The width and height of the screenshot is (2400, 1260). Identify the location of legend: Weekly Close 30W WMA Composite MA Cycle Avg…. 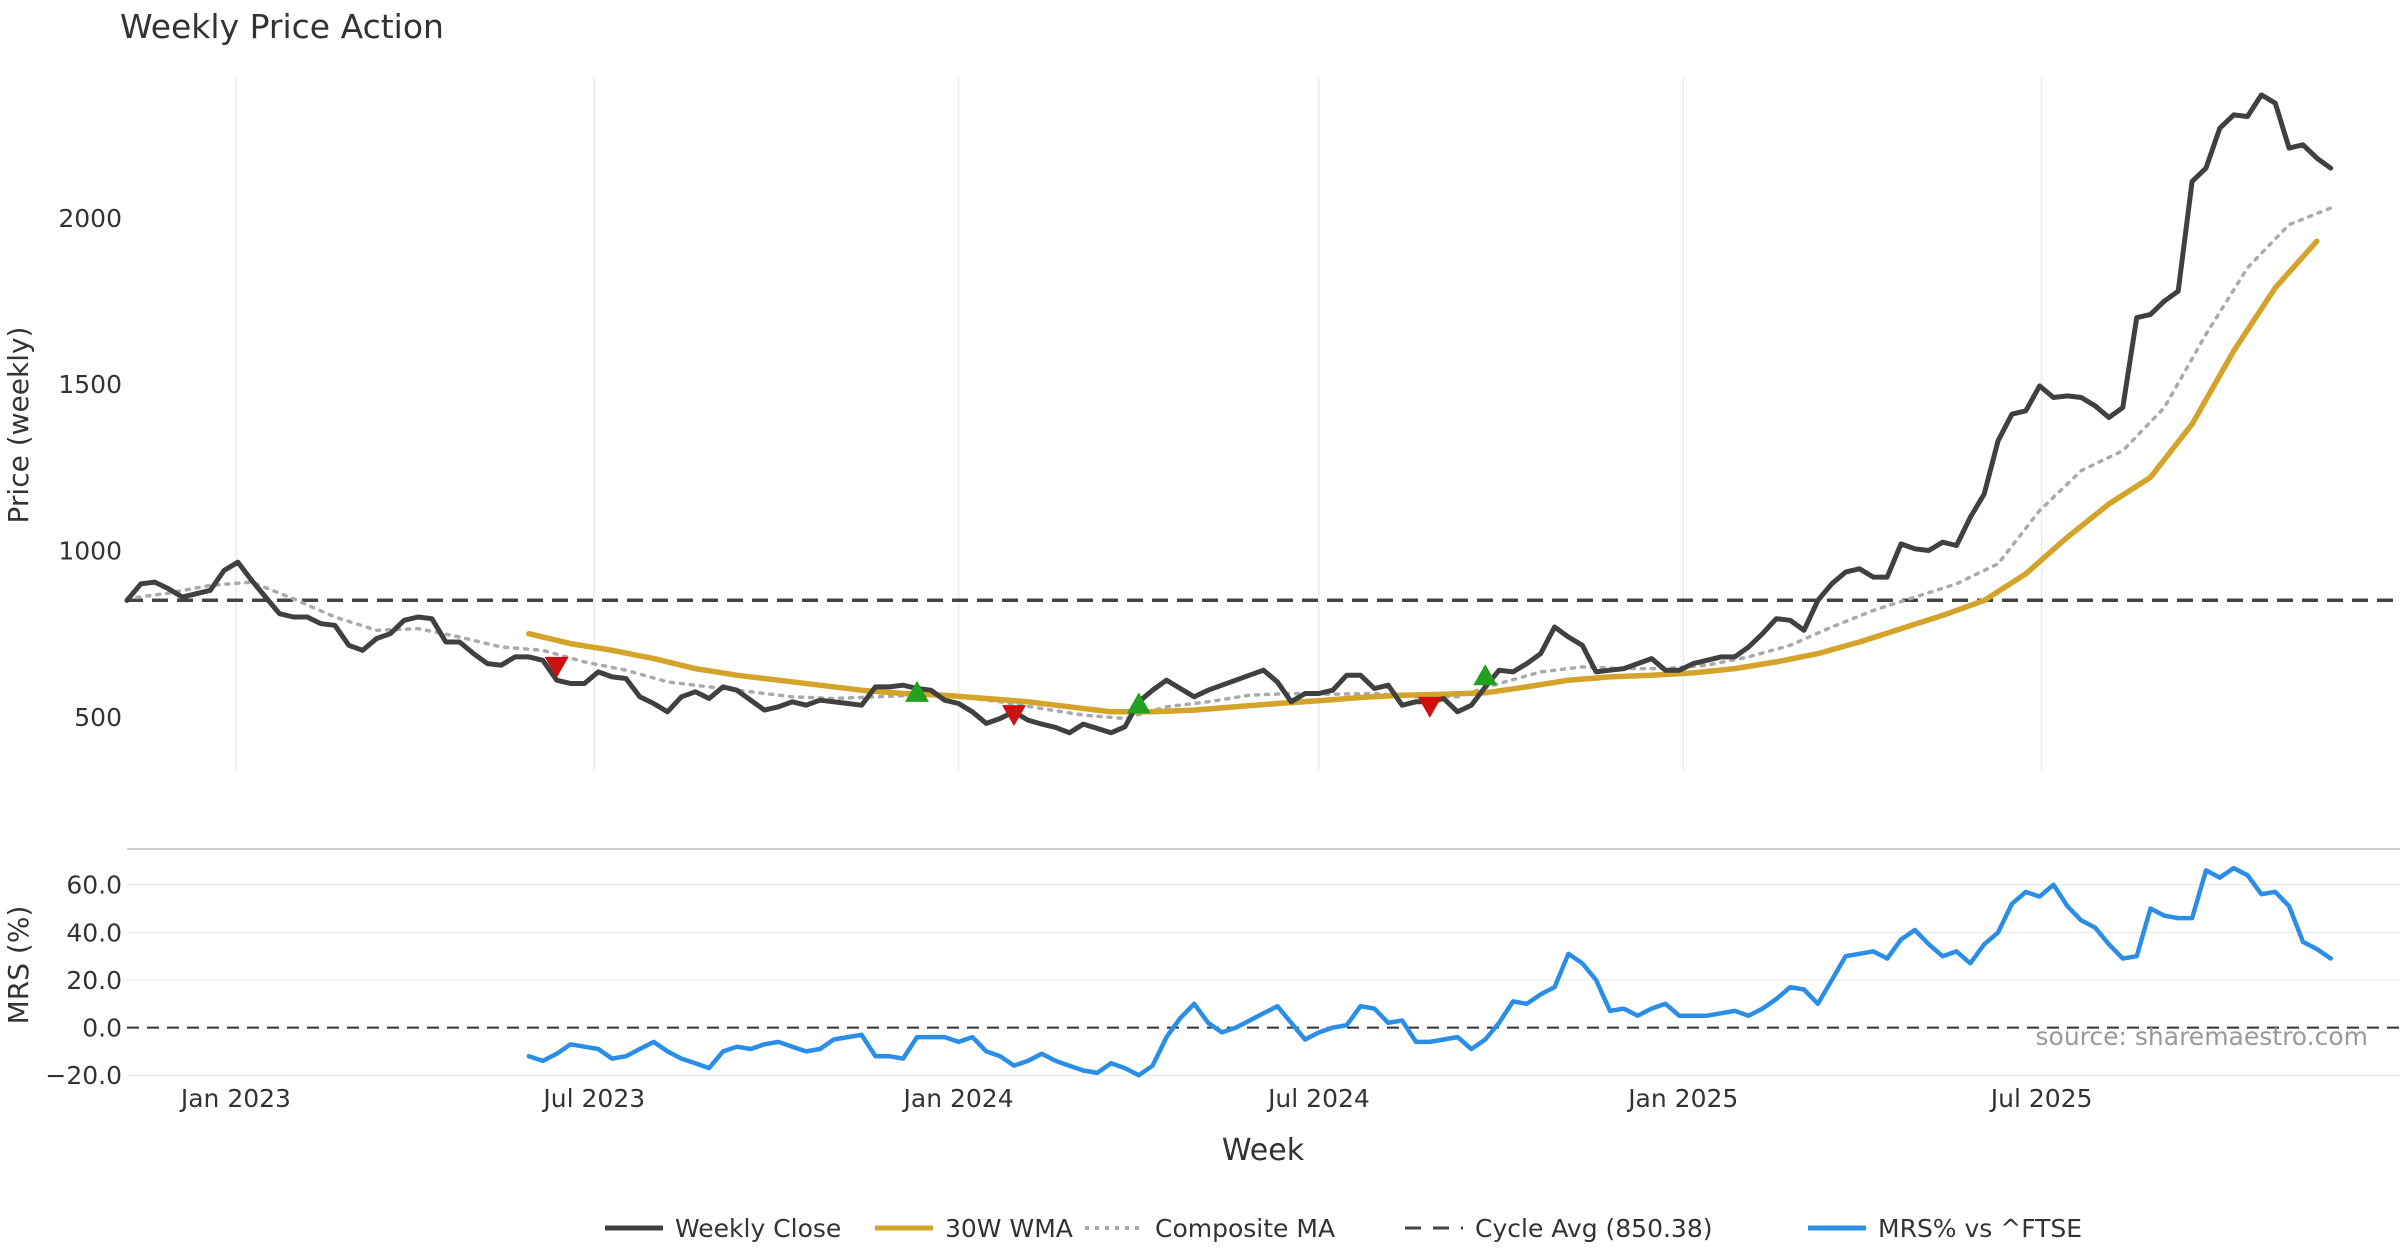
(1343, 1228).